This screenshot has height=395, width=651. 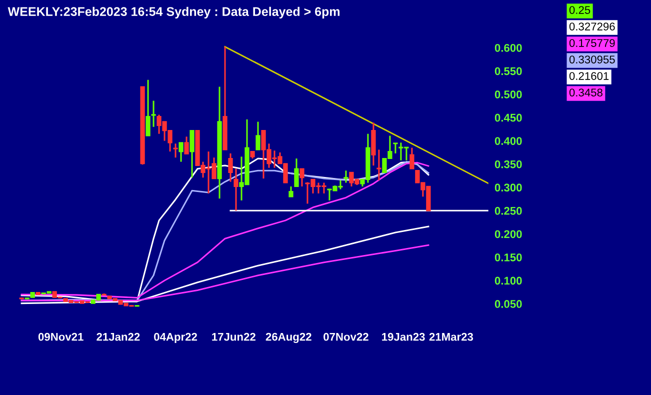 I want to click on y-tick-label: 0.300, so click(x=508, y=188).